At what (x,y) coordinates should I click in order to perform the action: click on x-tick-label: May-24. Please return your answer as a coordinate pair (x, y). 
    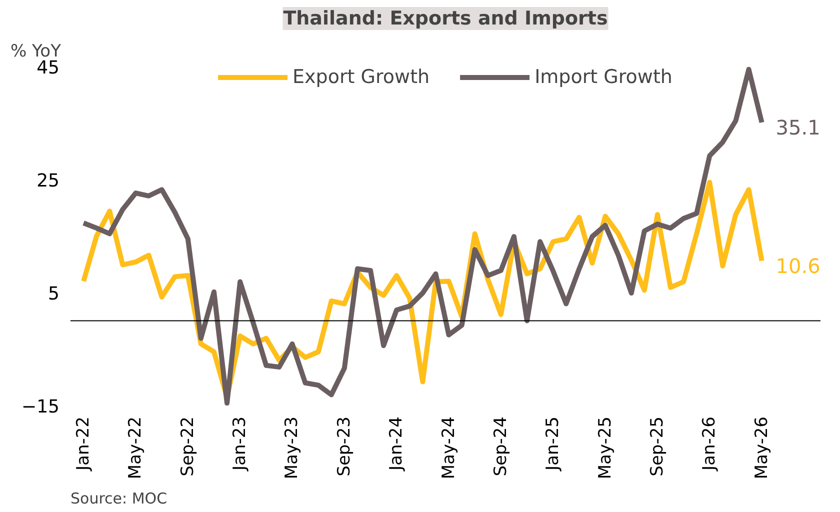
    Looking at the image, I should click on (448, 448).